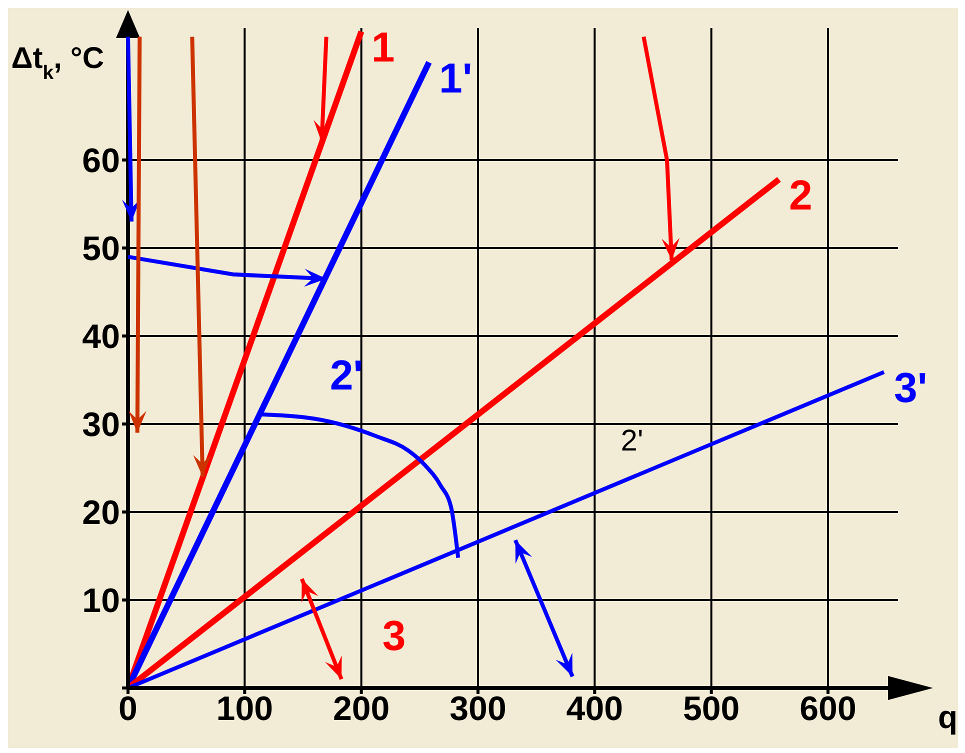  Describe the element at coordinates (101, 249) in the screenshot. I see `y-tick-label: 50` at that location.